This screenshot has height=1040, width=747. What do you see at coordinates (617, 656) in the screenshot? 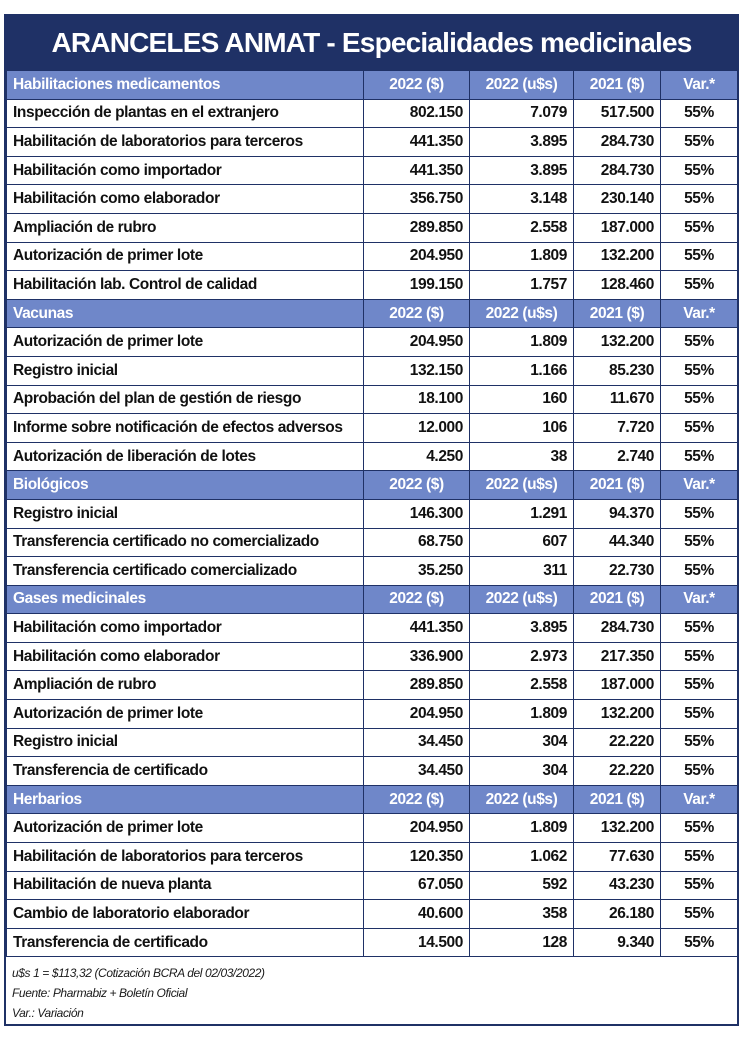
I see `value-2021-ars: 217.350` at bounding box center [617, 656].